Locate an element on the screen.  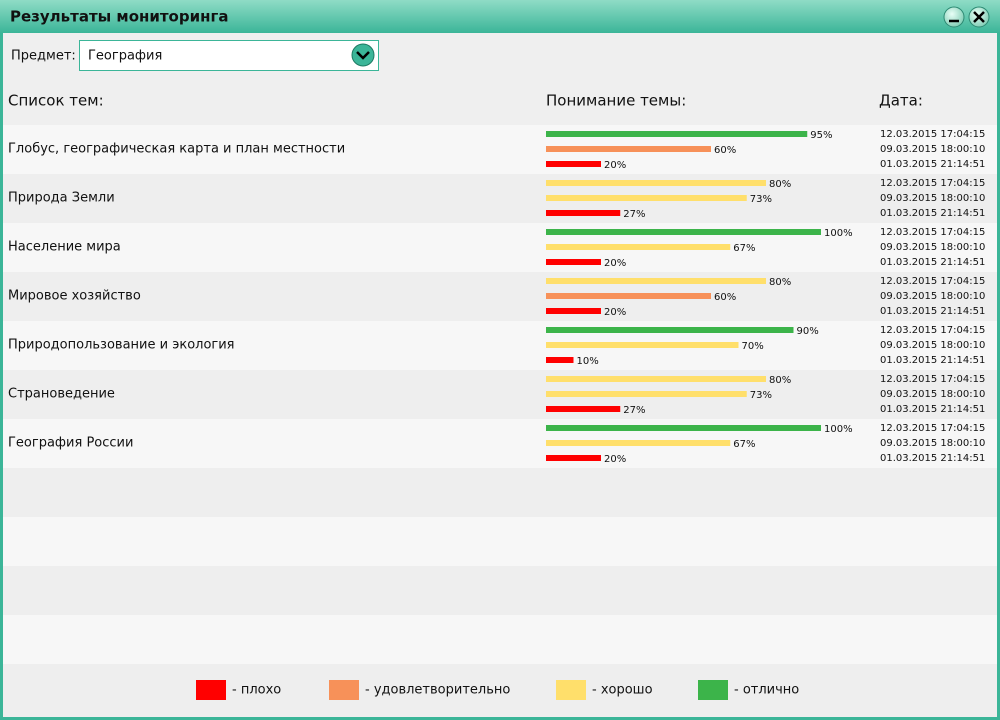
topic-name: География России is located at coordinates (70, 443).